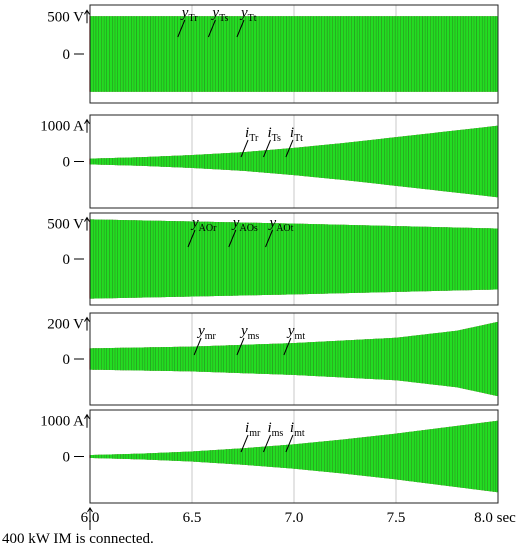 This screenshot has height=550, width=517. What do you see at coordinates (192, 518) in the screenshot?
I see `x-tick-label: 6.5` at bounding box center [192, 518].